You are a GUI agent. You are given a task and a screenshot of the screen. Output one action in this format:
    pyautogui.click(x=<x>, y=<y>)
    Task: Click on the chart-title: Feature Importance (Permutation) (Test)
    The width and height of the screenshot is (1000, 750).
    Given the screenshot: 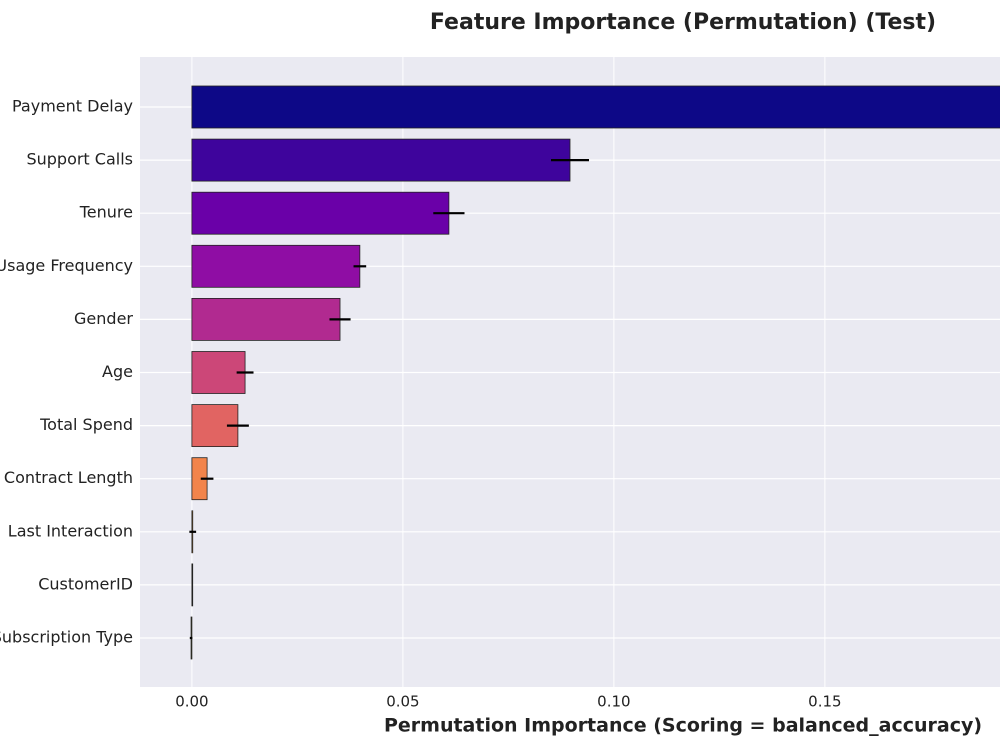 What is the action you would take?
    pyautogui.click(x=683, y=22)
    